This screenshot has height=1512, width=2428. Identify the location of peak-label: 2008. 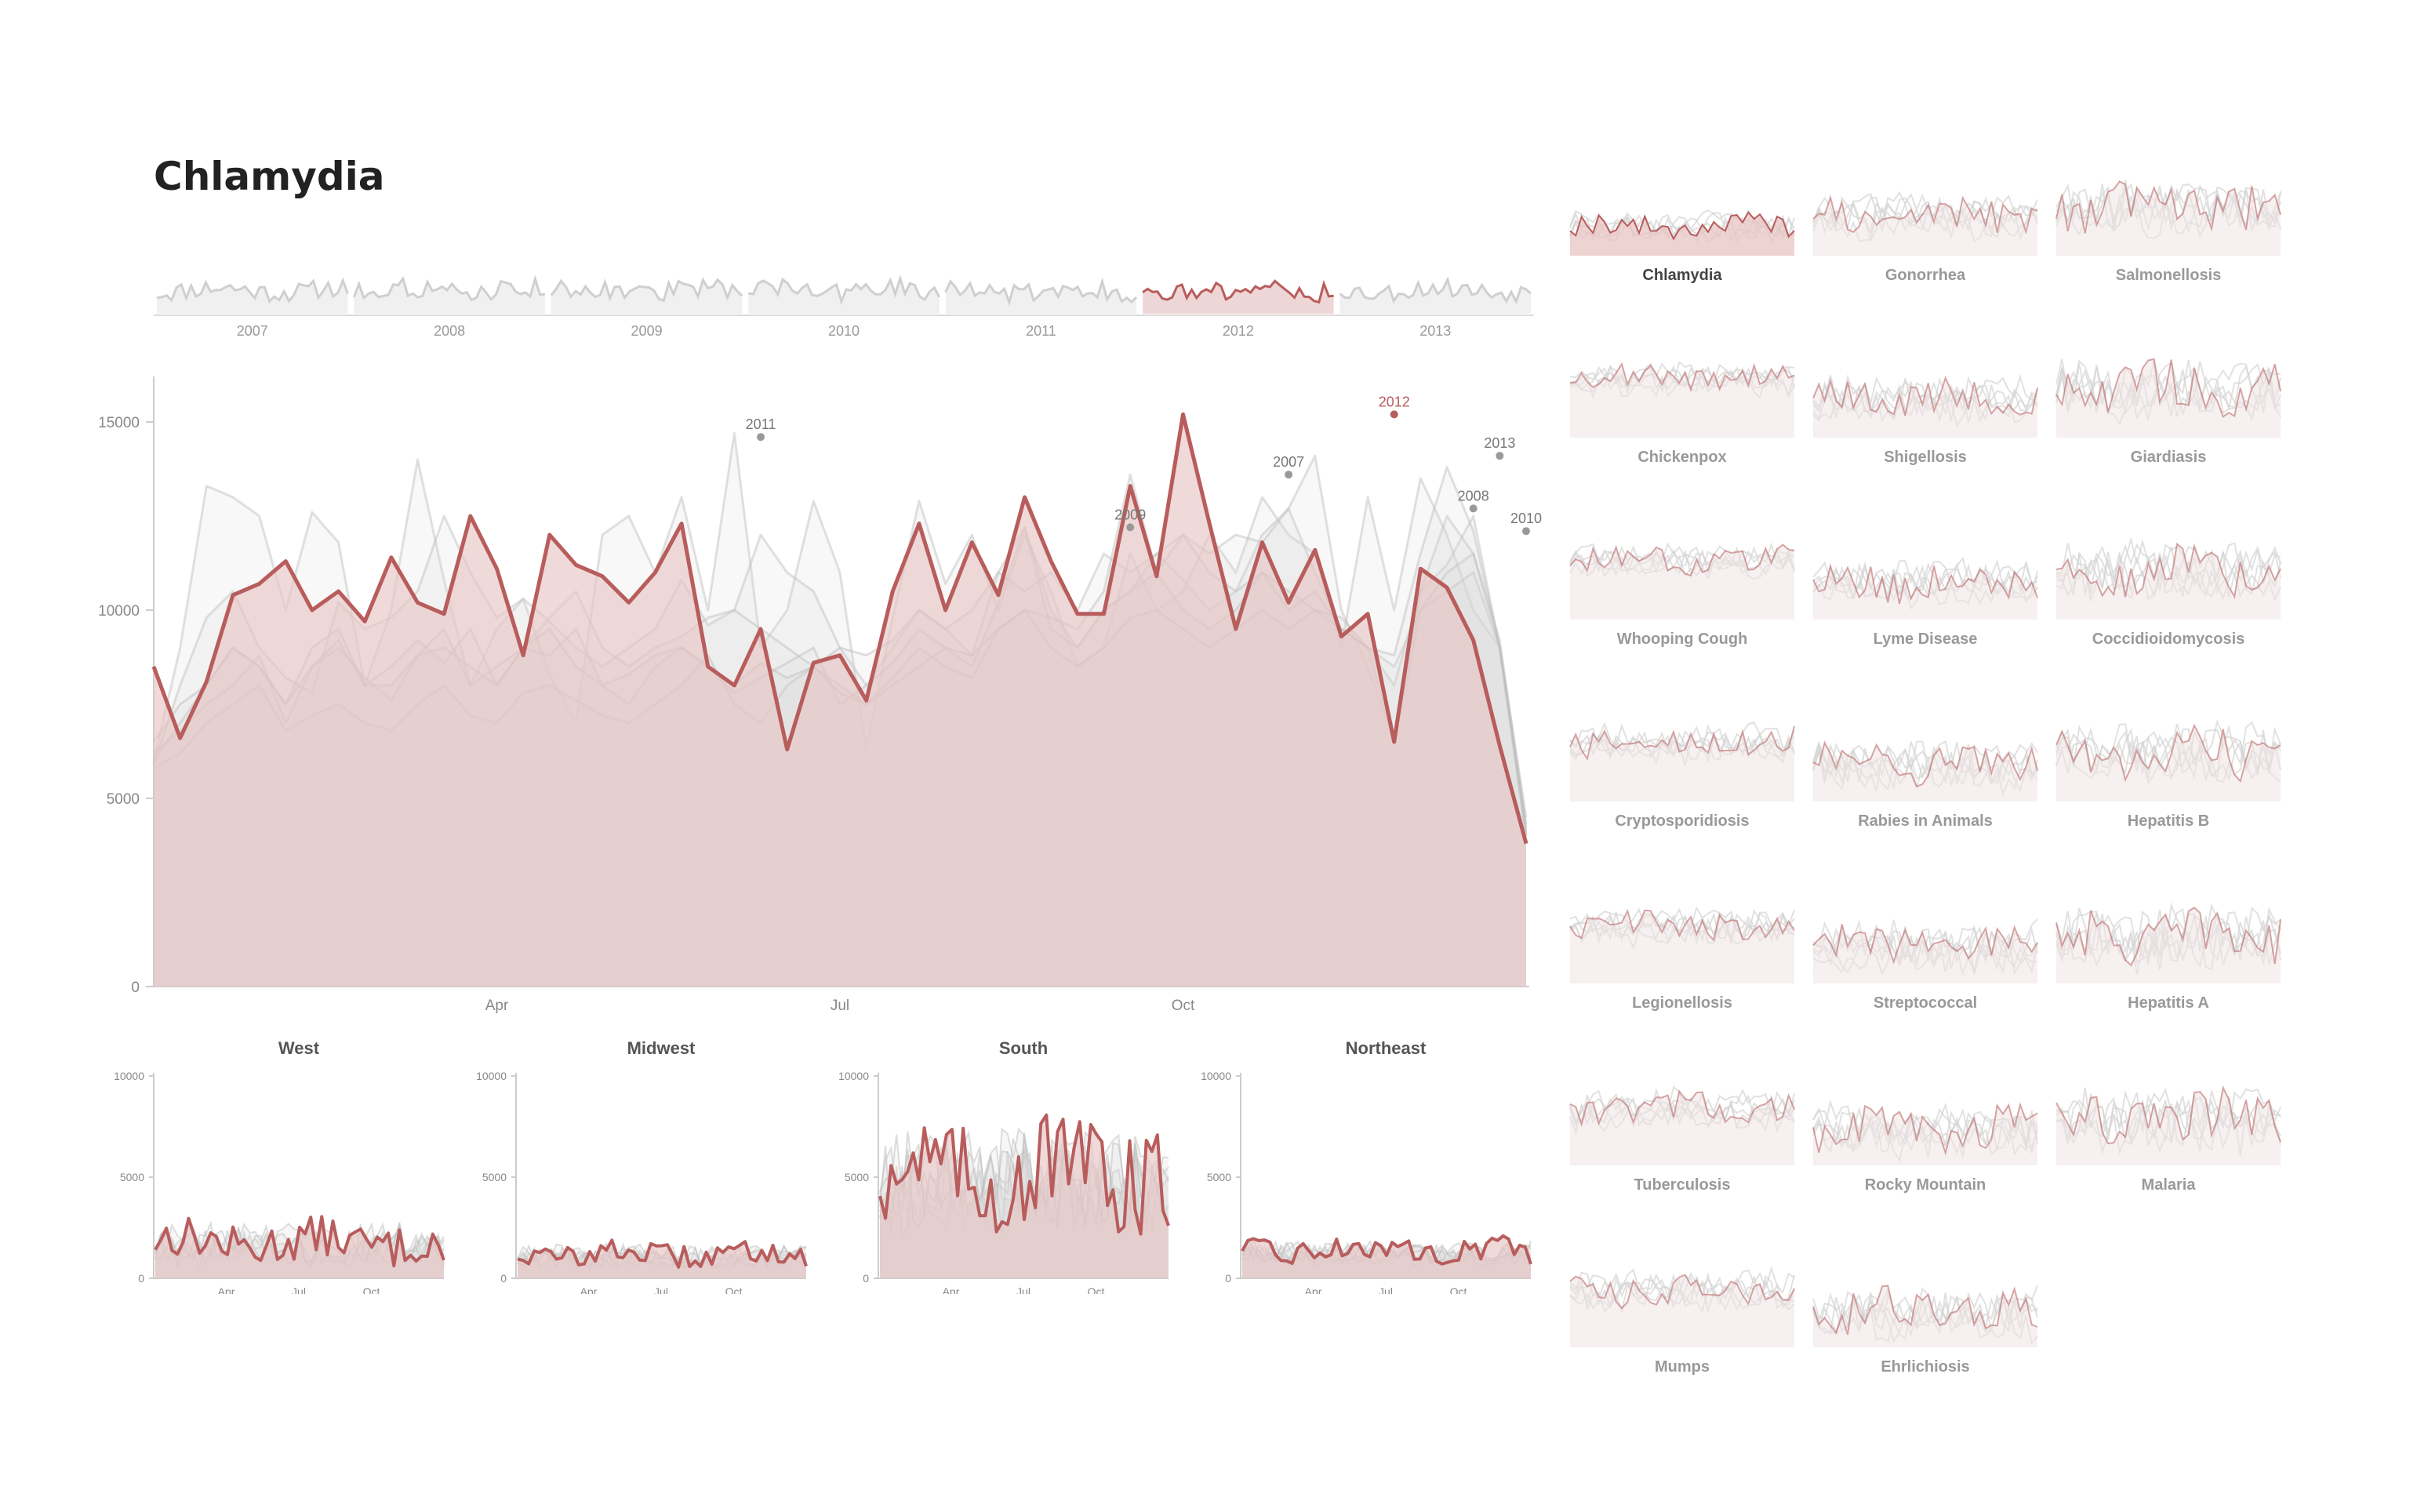
(1473, 495).